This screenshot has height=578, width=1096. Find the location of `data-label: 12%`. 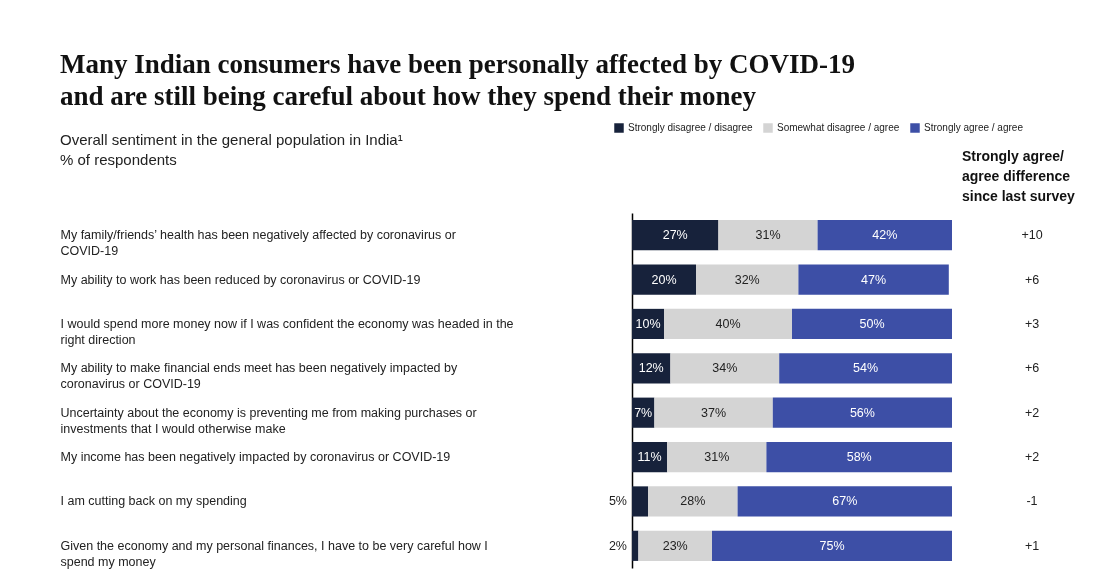

data-label: 12% is located at coordinates (651, 368).